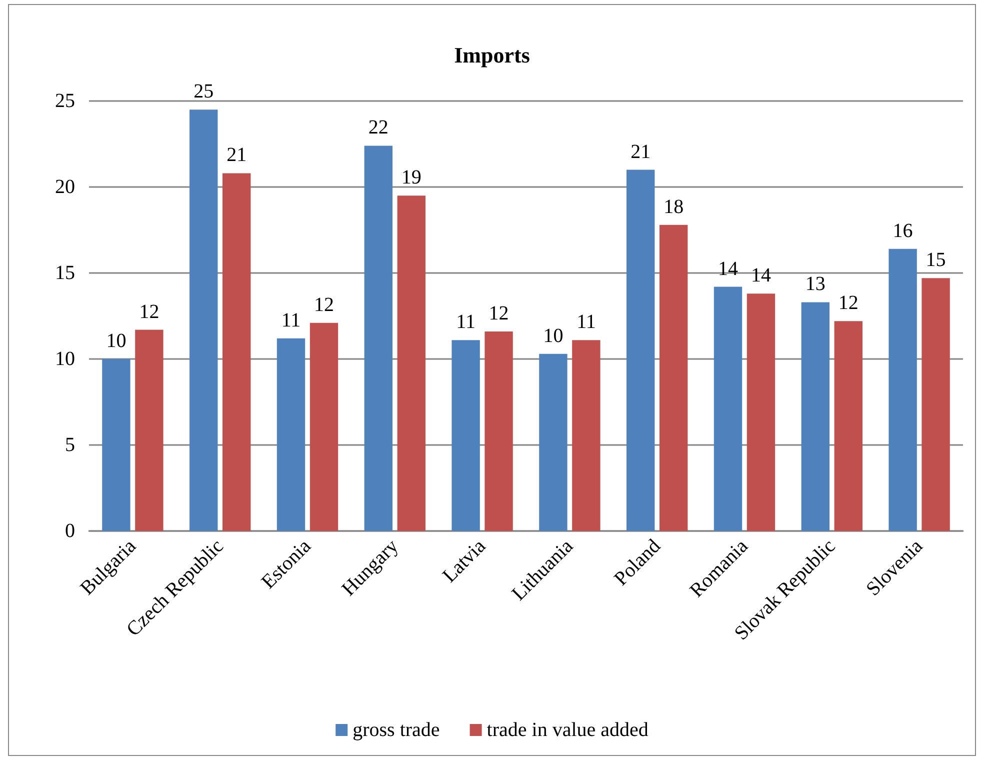 The height and width of the screenshot is (762, 988). Describe the element at coordinates (936, 260) in the screenshot. I see `data-label: 15` at that location.